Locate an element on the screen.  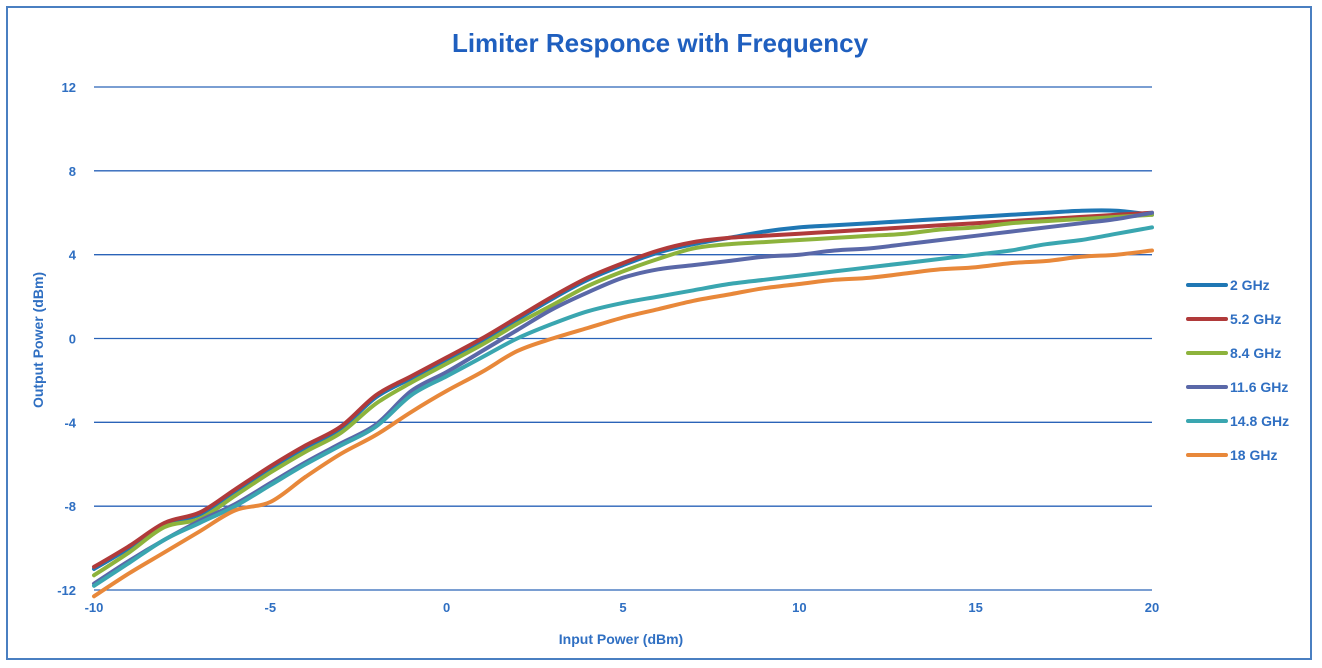
x-tick-label: 5 is located at coordinates (622, 607).